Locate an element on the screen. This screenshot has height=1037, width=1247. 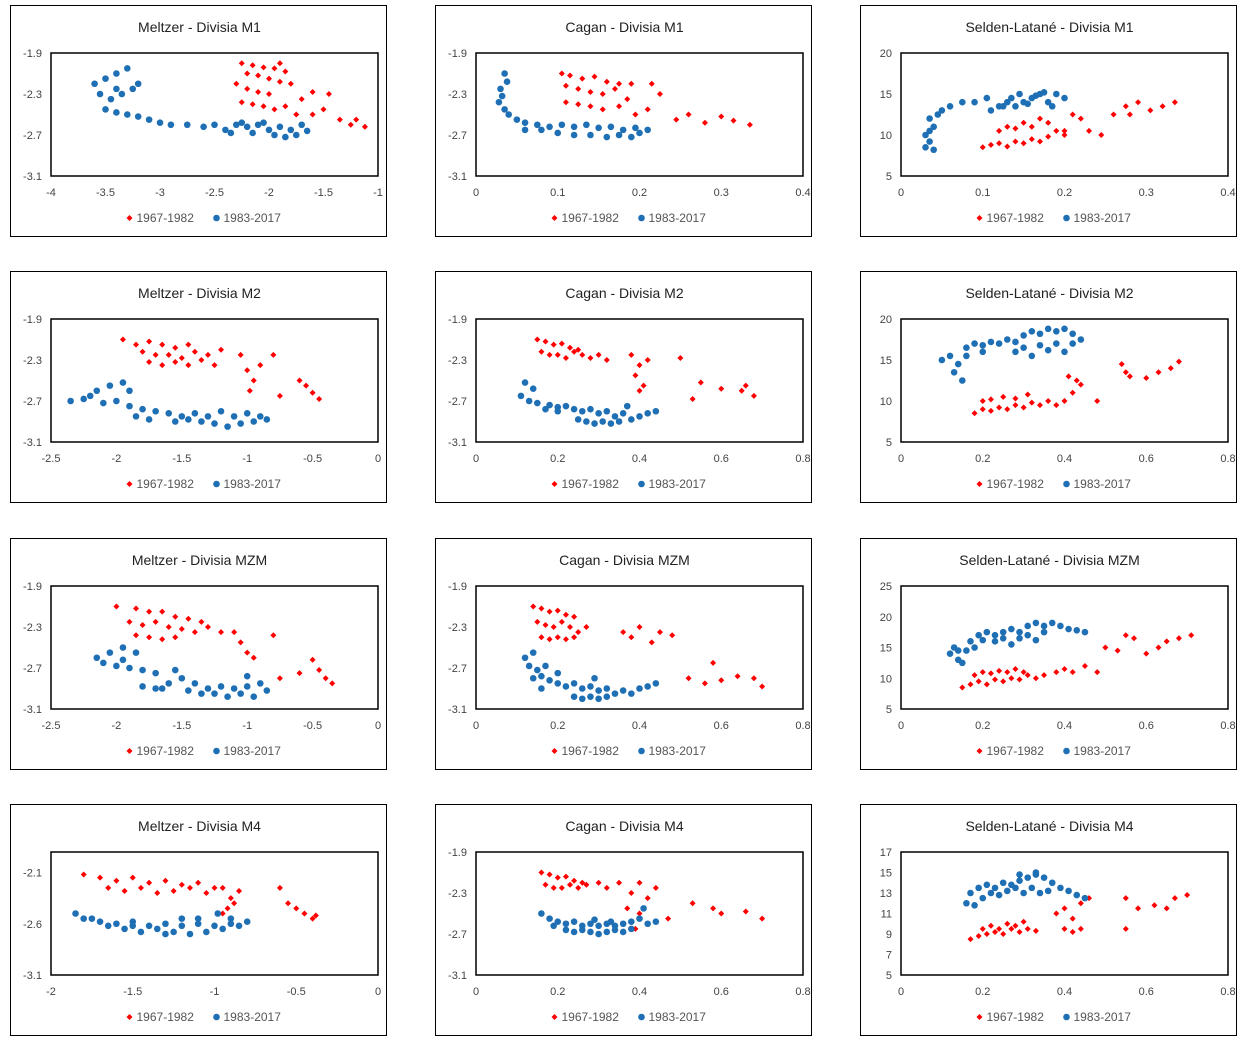
y-tick-label: -2.7 is located at coordinates (32, 136).